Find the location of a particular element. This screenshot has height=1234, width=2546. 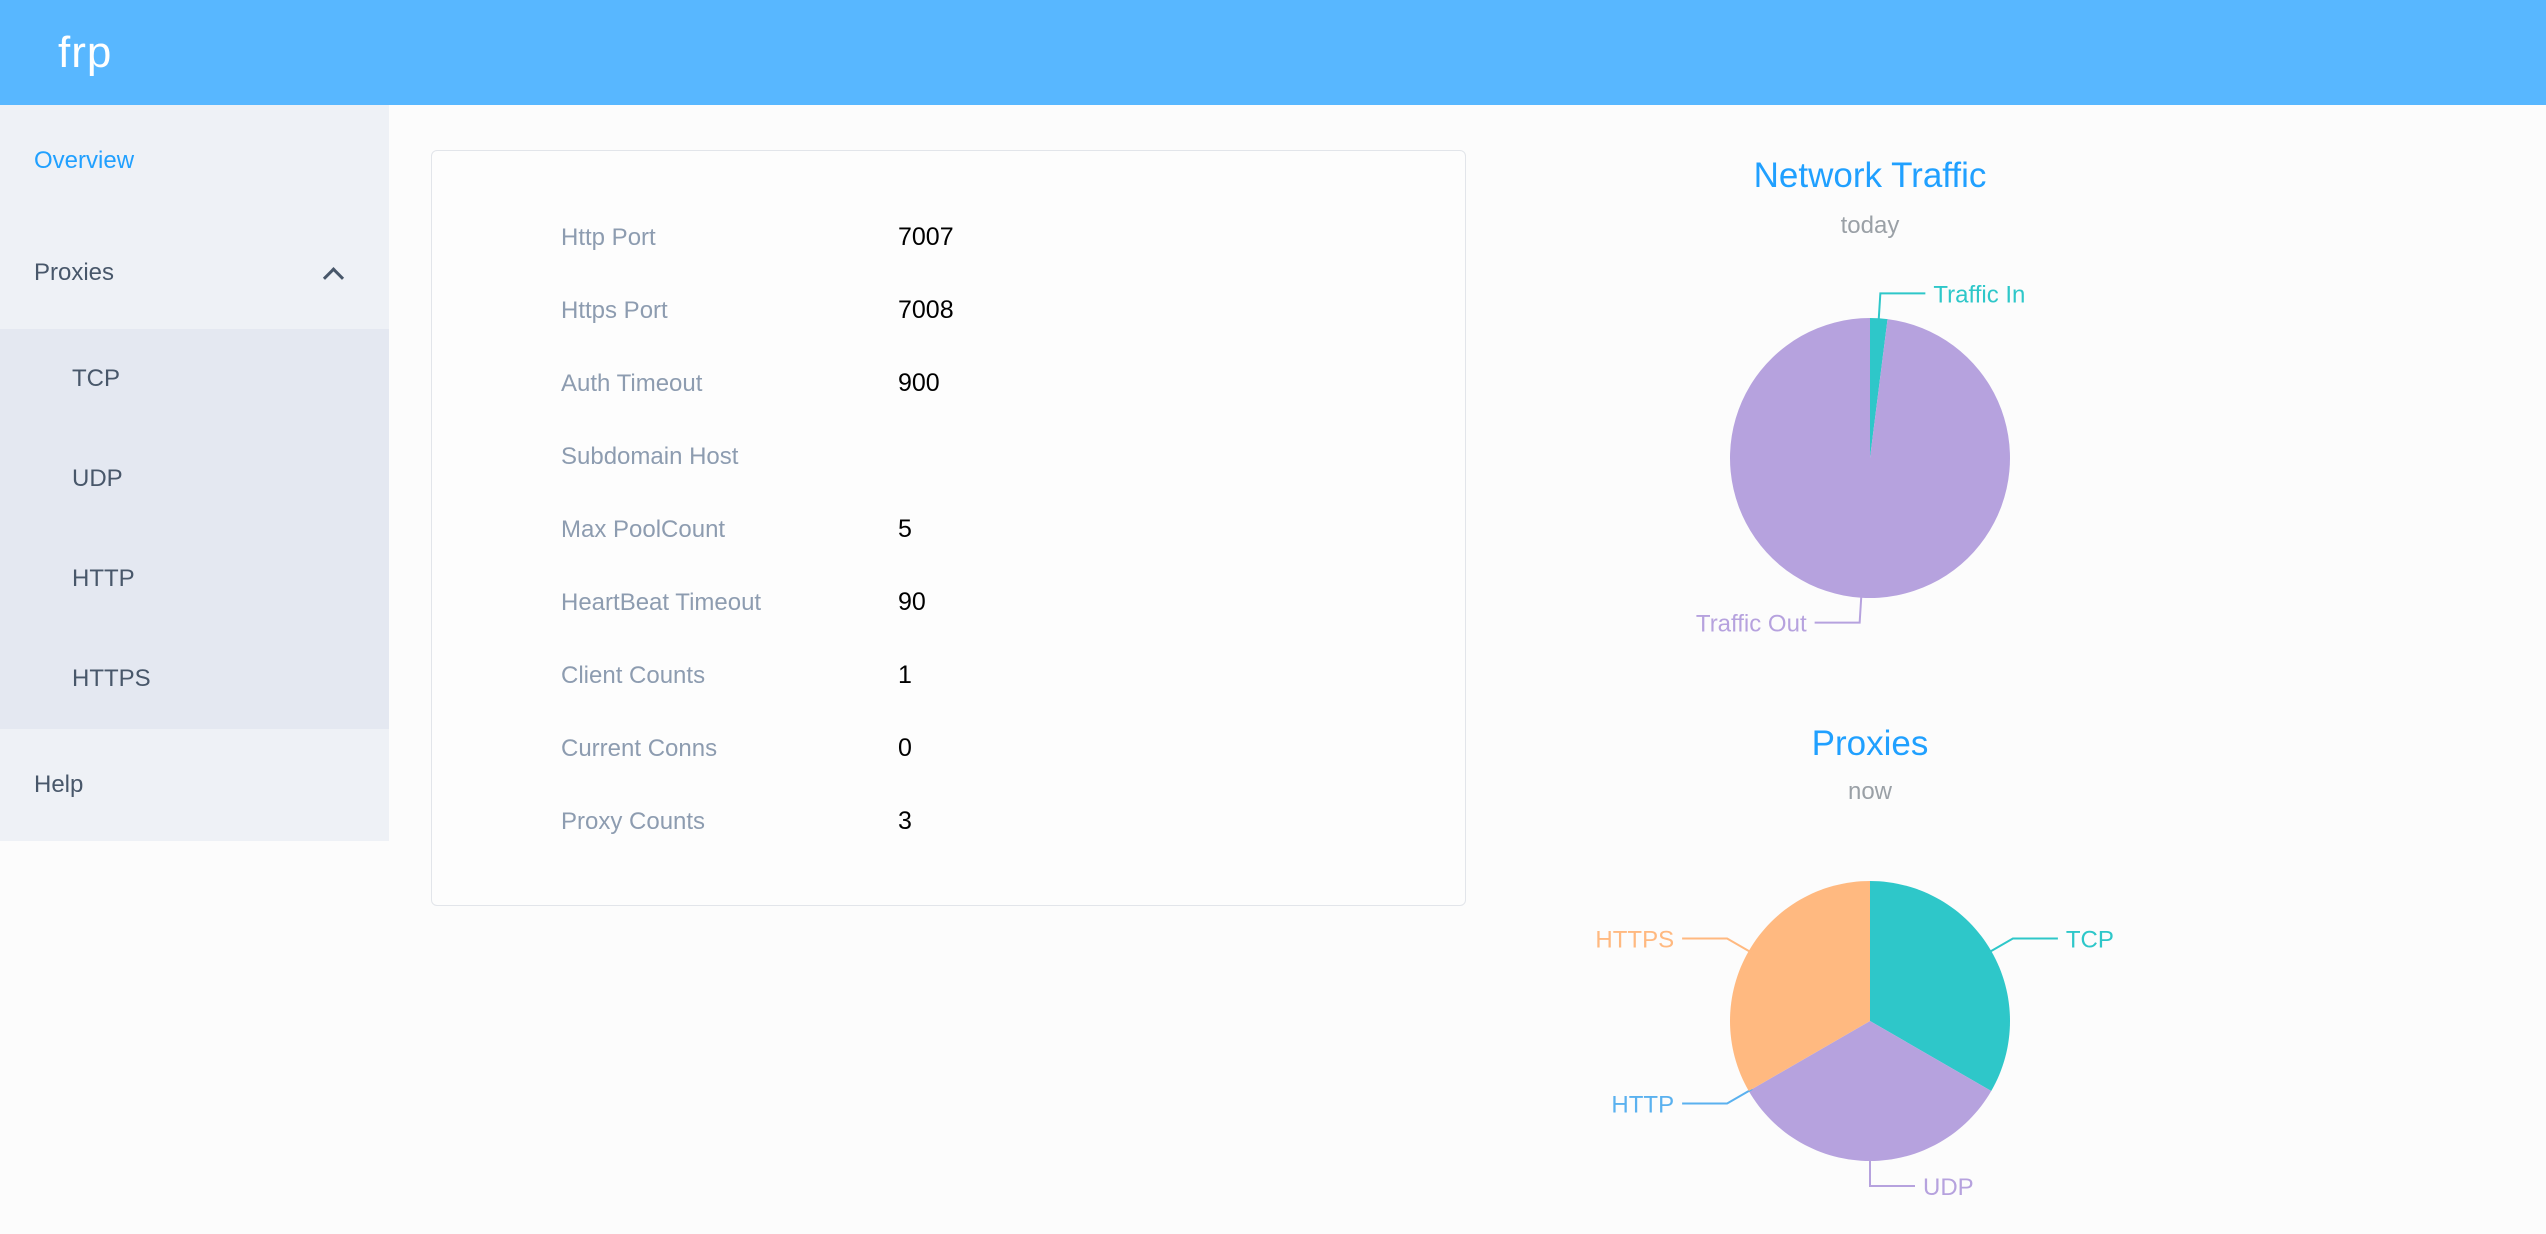

pie-label: UDP is located at coordinates (1948, 1187).